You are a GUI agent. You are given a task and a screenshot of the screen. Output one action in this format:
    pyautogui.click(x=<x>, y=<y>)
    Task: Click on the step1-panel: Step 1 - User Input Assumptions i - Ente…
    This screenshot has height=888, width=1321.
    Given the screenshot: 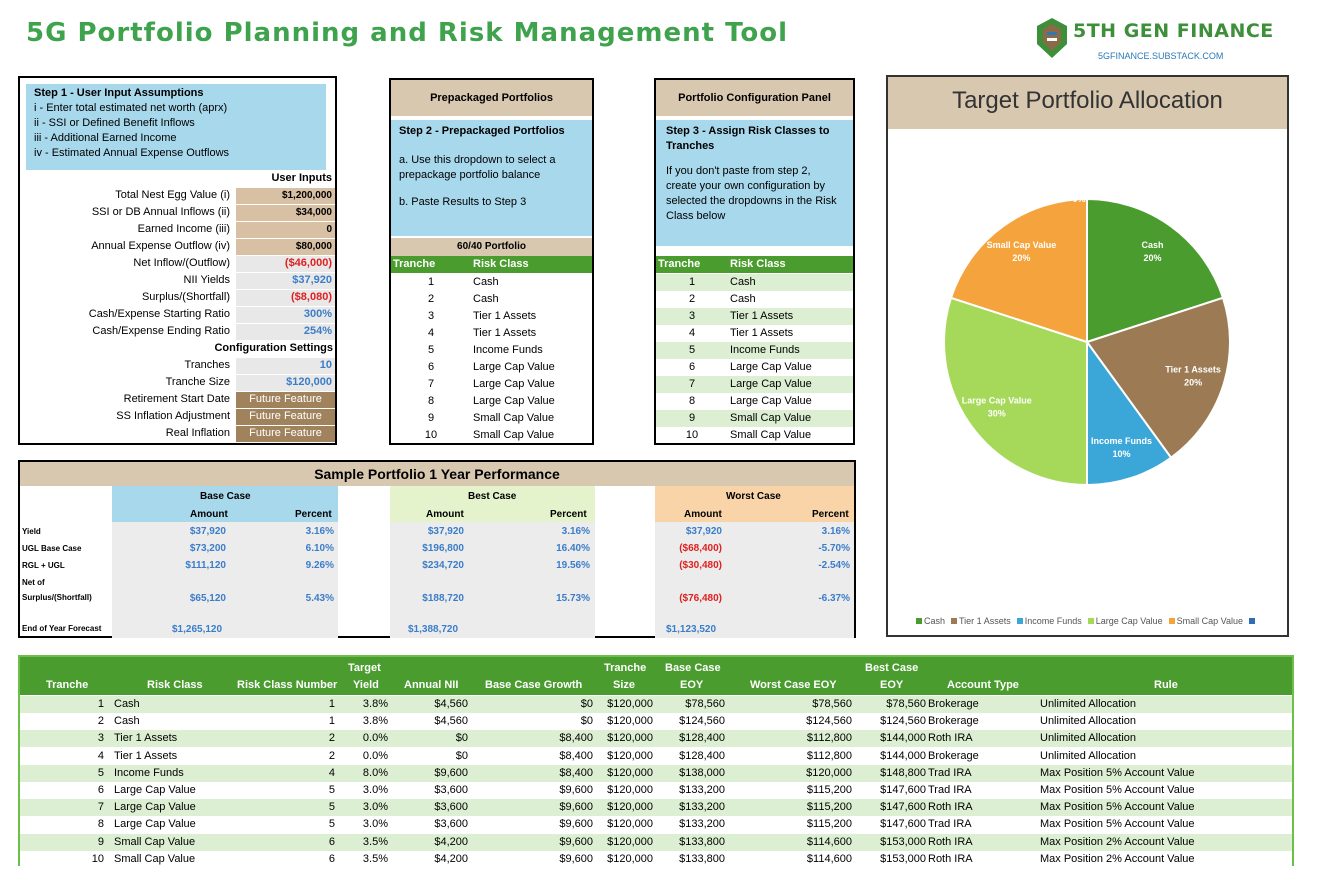 What is the action you would take?
    pyautogui.click(x=177, y=260)
    